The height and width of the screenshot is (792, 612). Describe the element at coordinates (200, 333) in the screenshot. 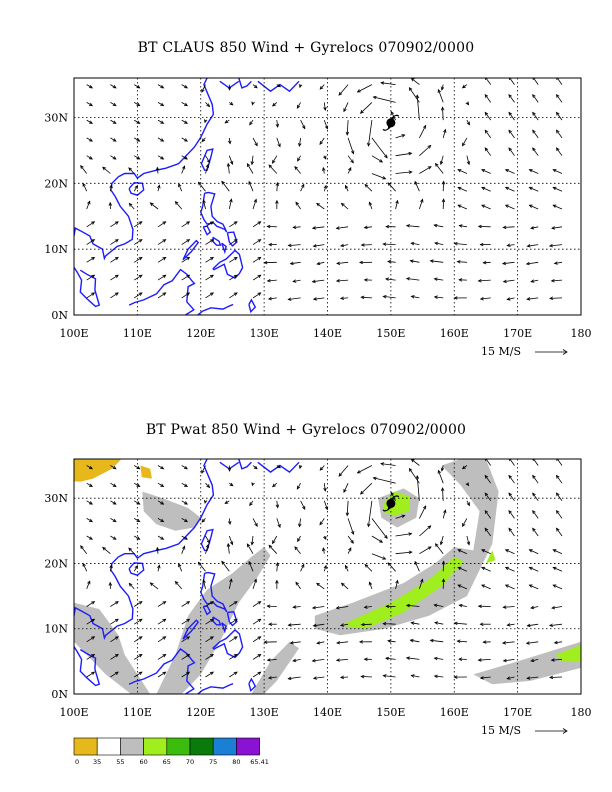

I see `x-tick-label: 120E` at that location.